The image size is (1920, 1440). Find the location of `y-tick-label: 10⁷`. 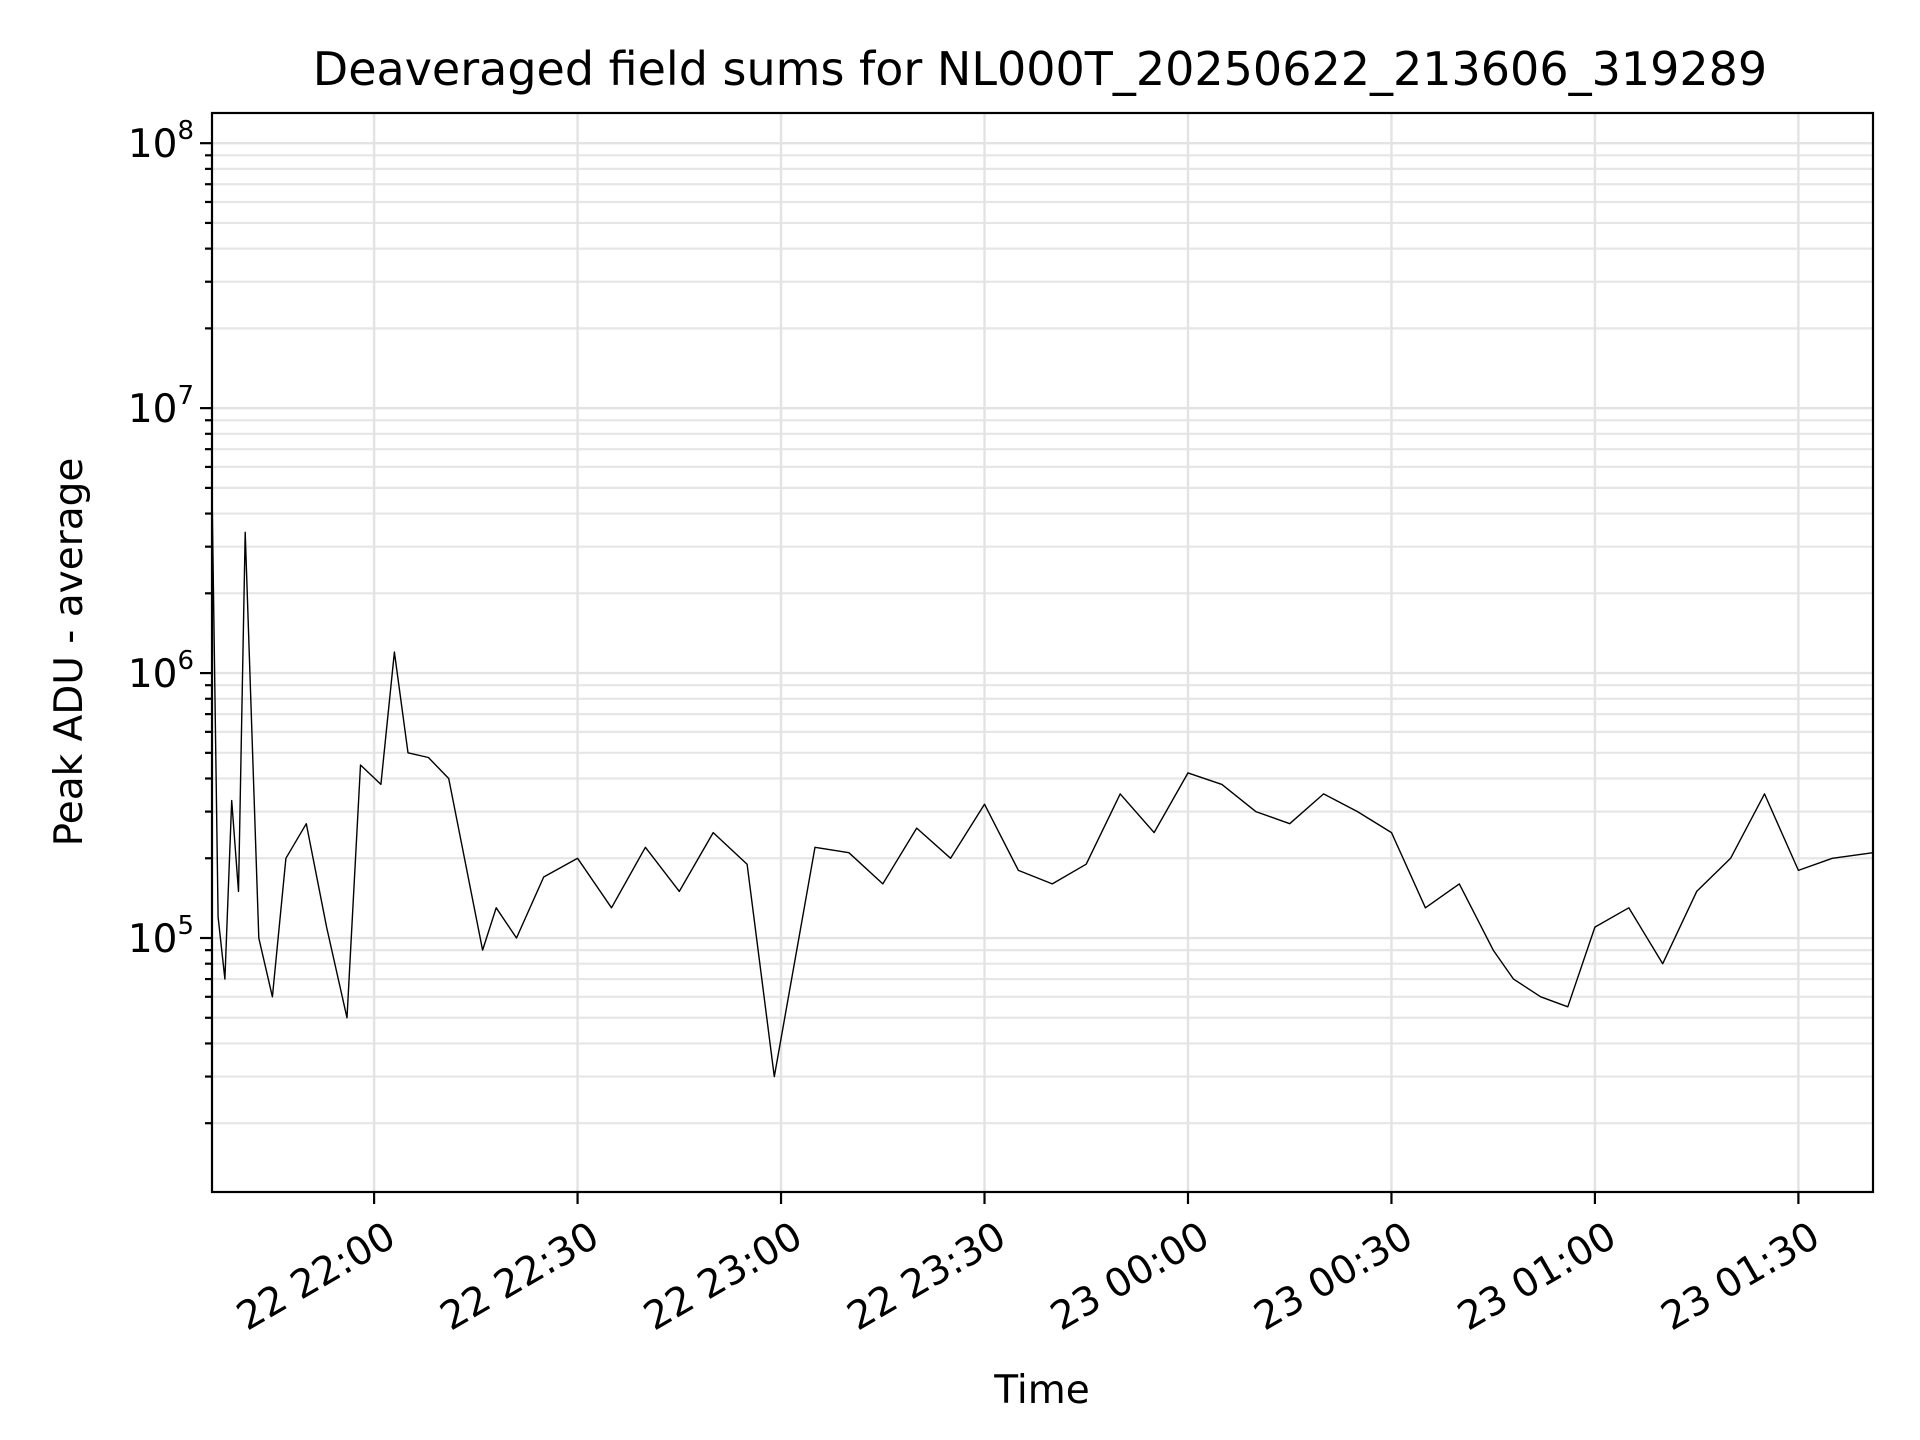

y-tick-label: 10⁷ is located at coordinates (161, 406).